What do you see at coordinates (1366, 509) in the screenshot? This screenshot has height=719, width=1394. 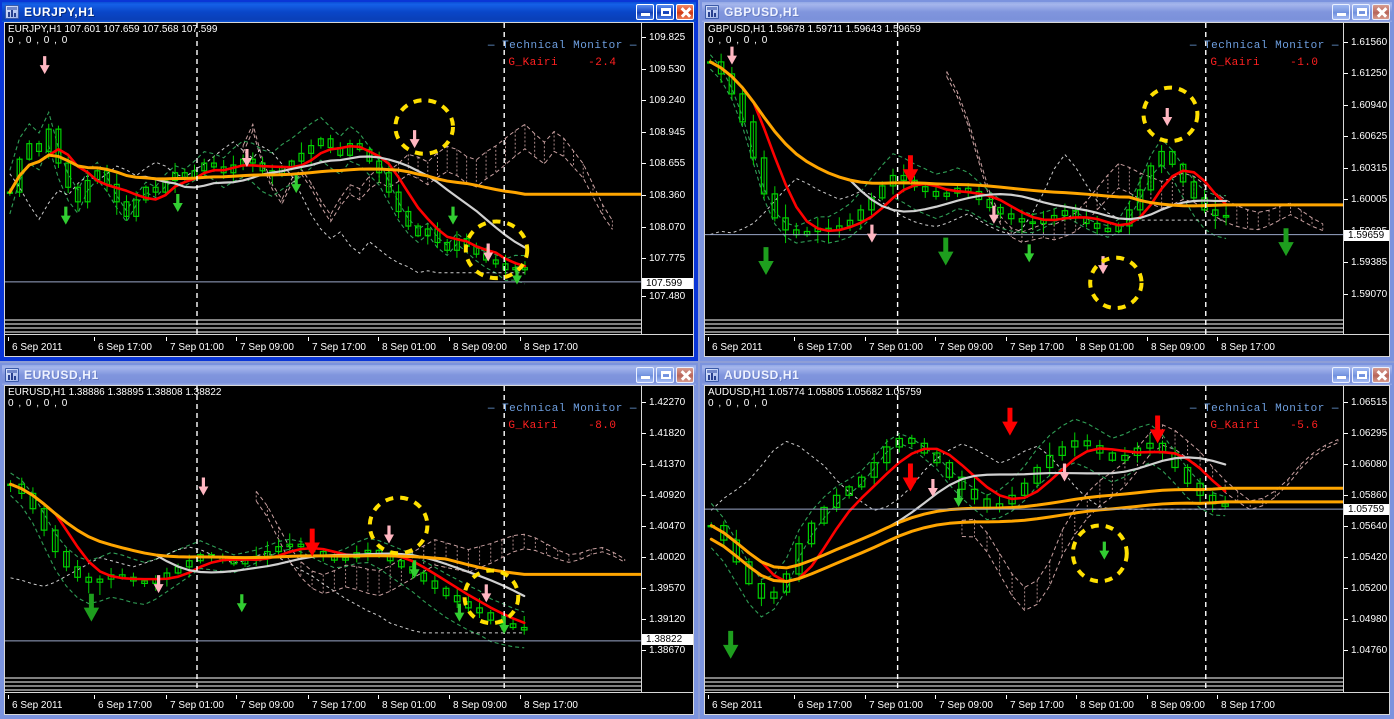 I see `price-tick-label: 1.05759` at bounding box center [1366, 509].